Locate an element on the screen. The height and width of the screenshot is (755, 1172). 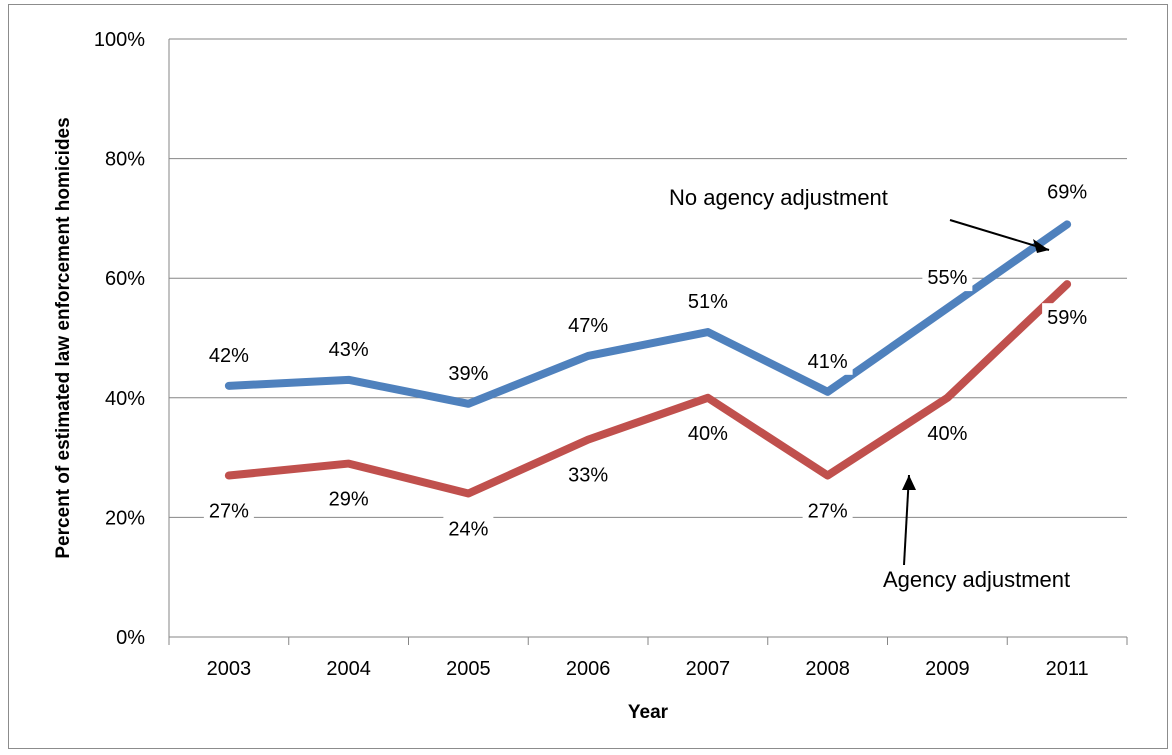
x-tick-label: 2004 is located at coordinates (348, 669).